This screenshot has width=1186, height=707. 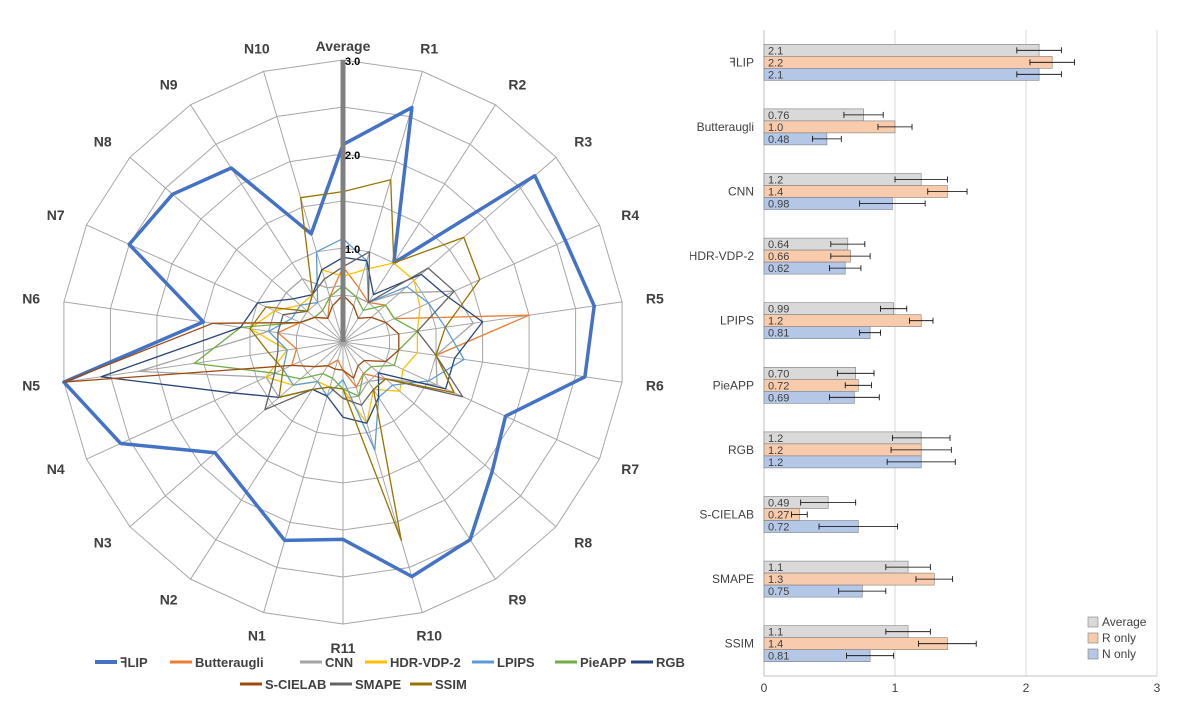 I want to click on category-label: LPIPS, so click(x=737, y=321).